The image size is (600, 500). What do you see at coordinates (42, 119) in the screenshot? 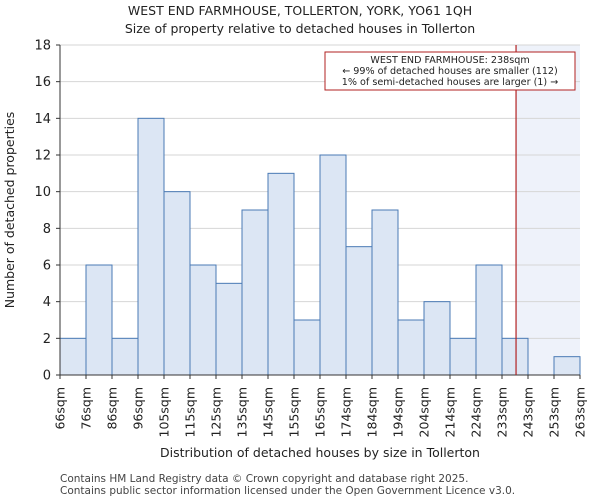
I see `y-tick-label: 14` at bounding box center [42, 119].